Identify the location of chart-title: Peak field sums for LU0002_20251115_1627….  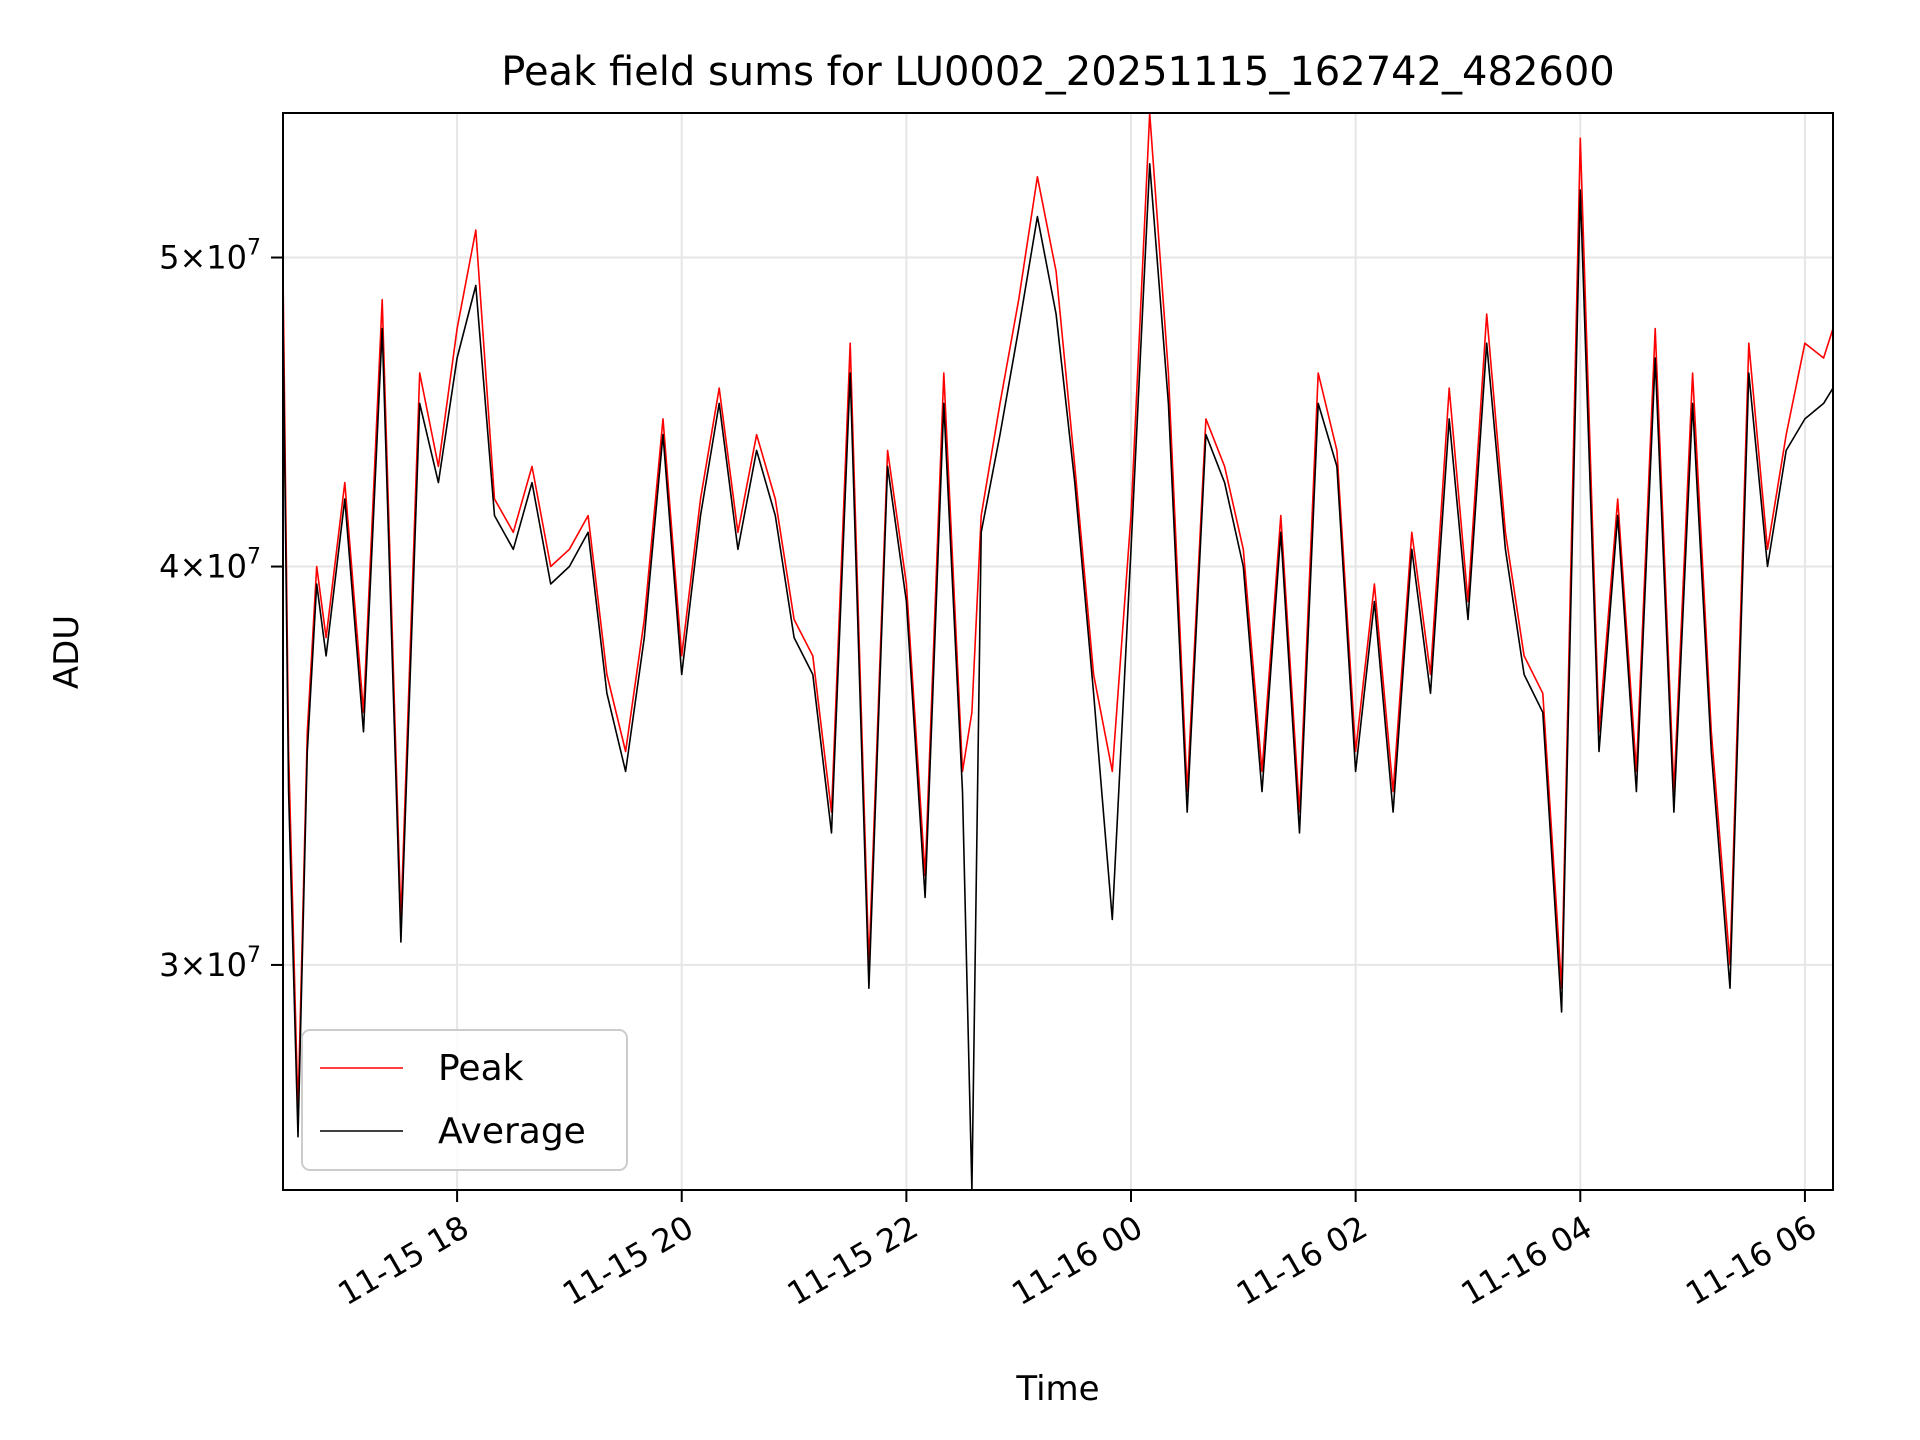
(1058, 72).